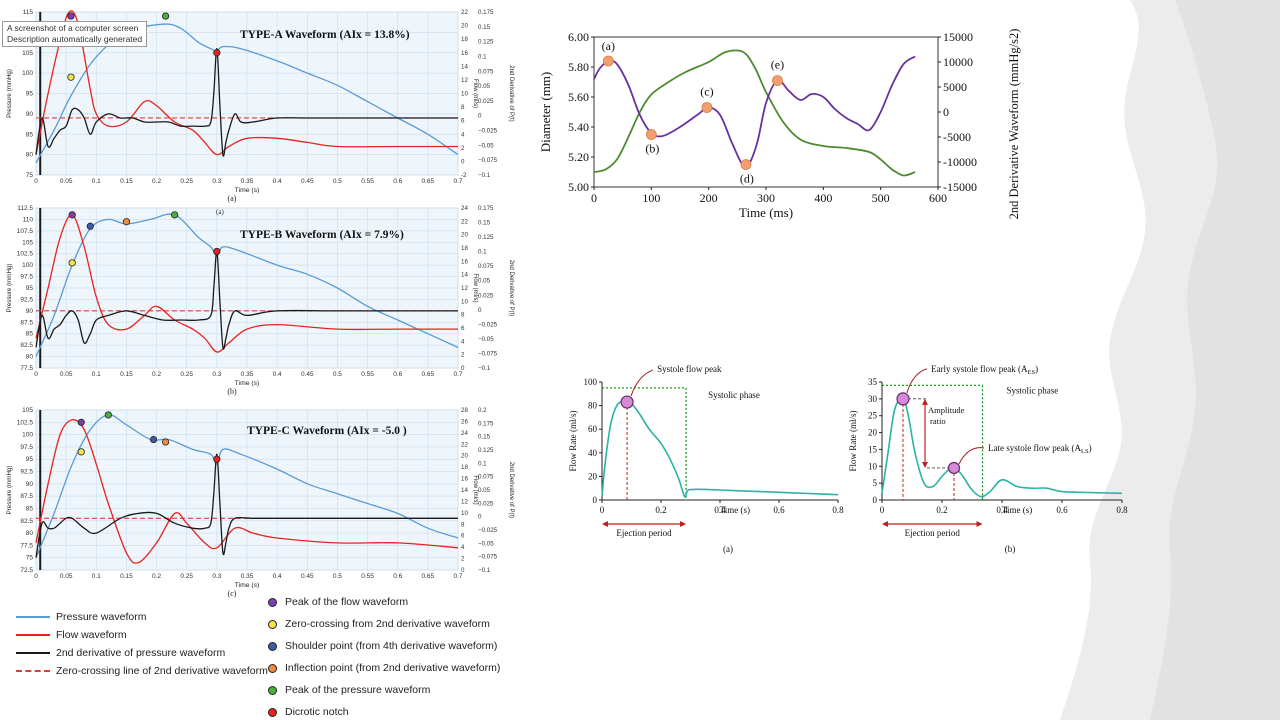  I want to click on x-tick-label: 300, so click(766, 198).